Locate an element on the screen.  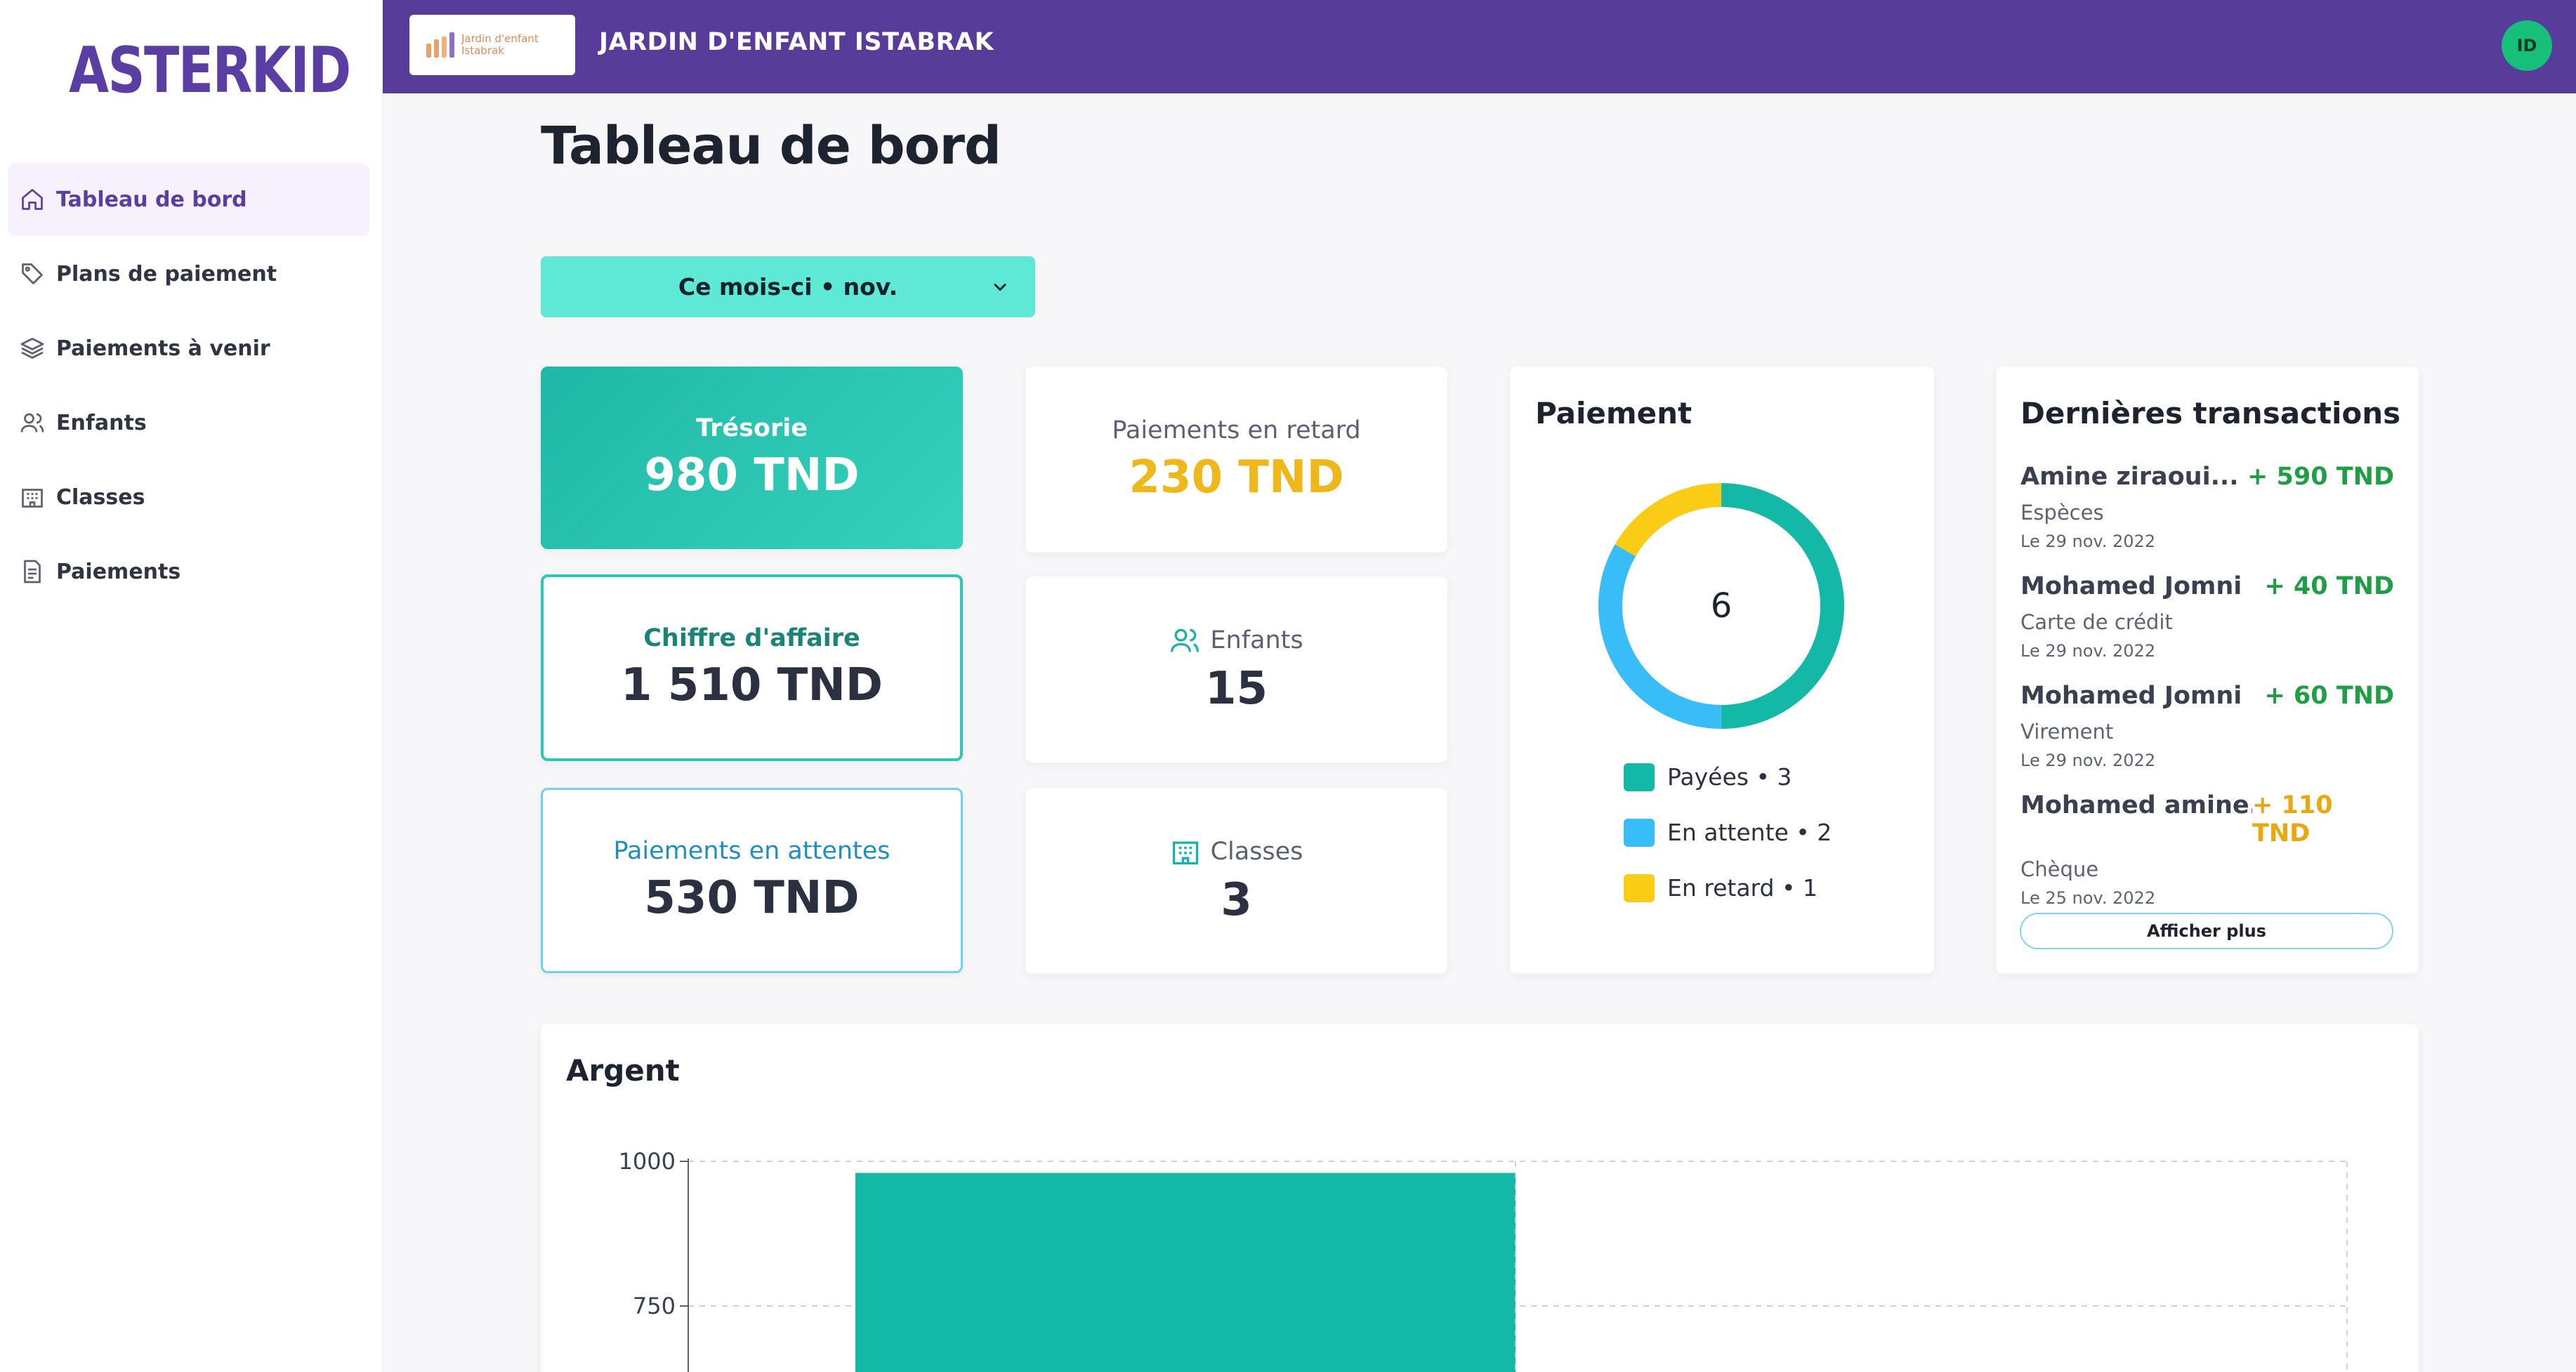
argent-bar-chart: 1000 750 is located at coordinates (1483, 1260).